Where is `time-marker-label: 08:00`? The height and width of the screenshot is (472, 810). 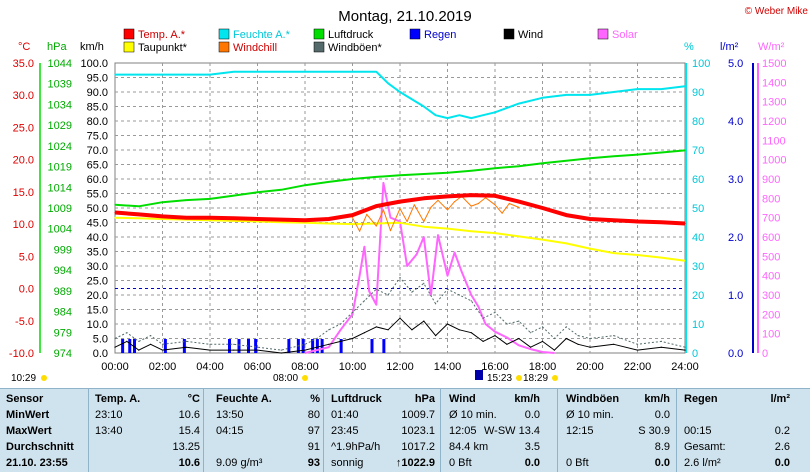
time-marker-label: 08:00 is located at coordinates (285, 378).